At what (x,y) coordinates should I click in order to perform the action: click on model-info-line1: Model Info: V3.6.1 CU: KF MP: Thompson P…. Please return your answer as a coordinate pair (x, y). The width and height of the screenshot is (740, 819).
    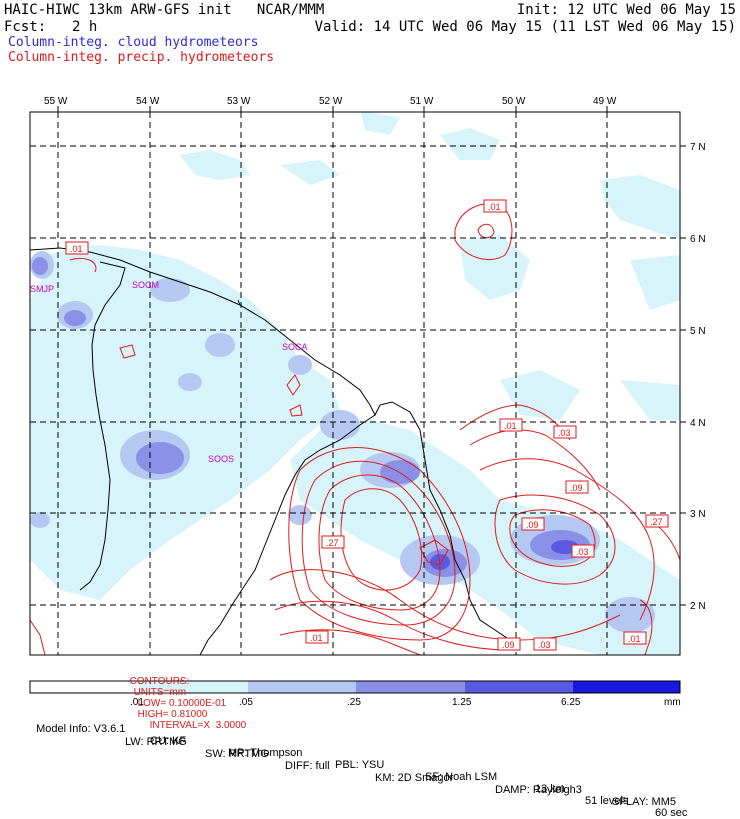
    Looking at the image, I should click on (358, 765).